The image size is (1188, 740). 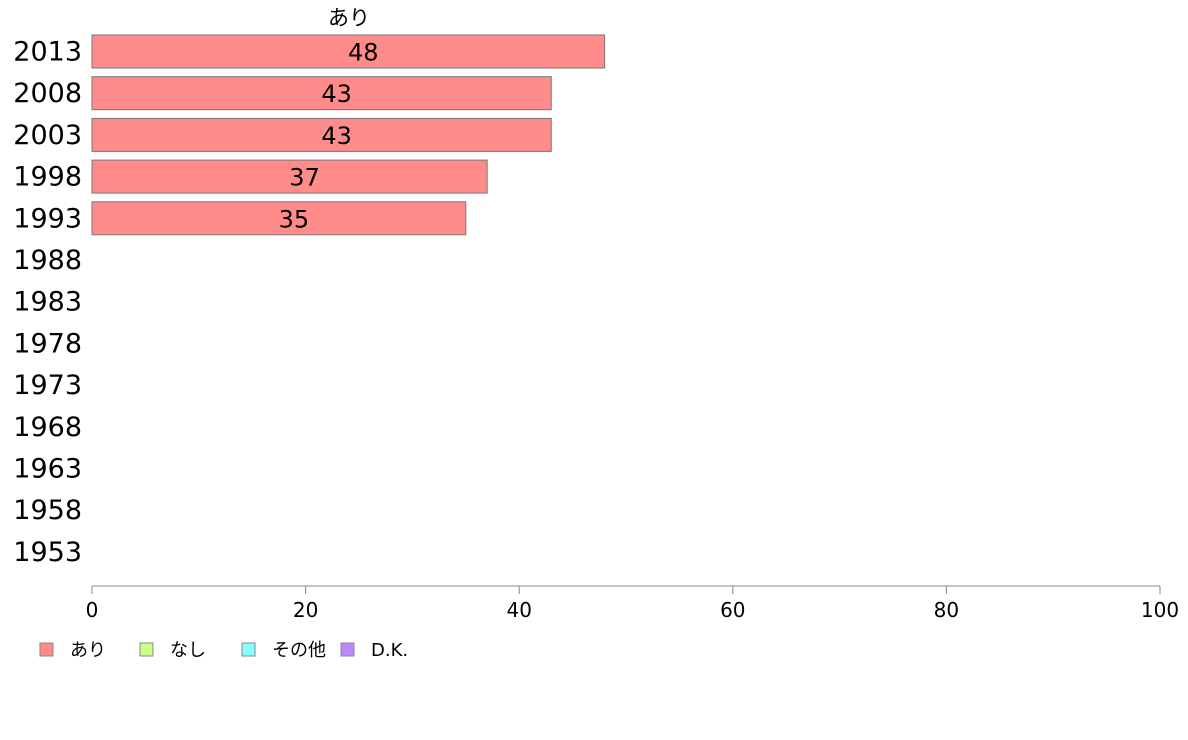 What do you see at coordinates (389, 650) in the screenshot?
I see `legend-label: D.K.` at bounding box center [389, 650].